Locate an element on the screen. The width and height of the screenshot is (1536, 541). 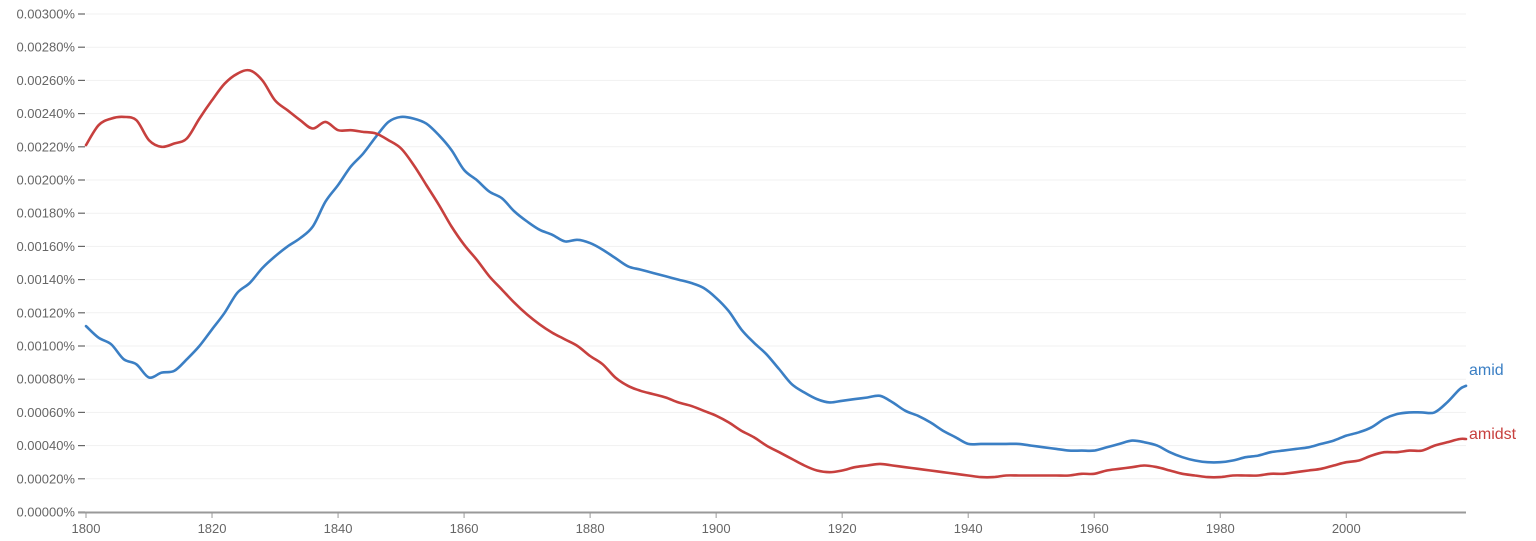
y-tick-label: 0.00000% is located at coordinates (45, 512).